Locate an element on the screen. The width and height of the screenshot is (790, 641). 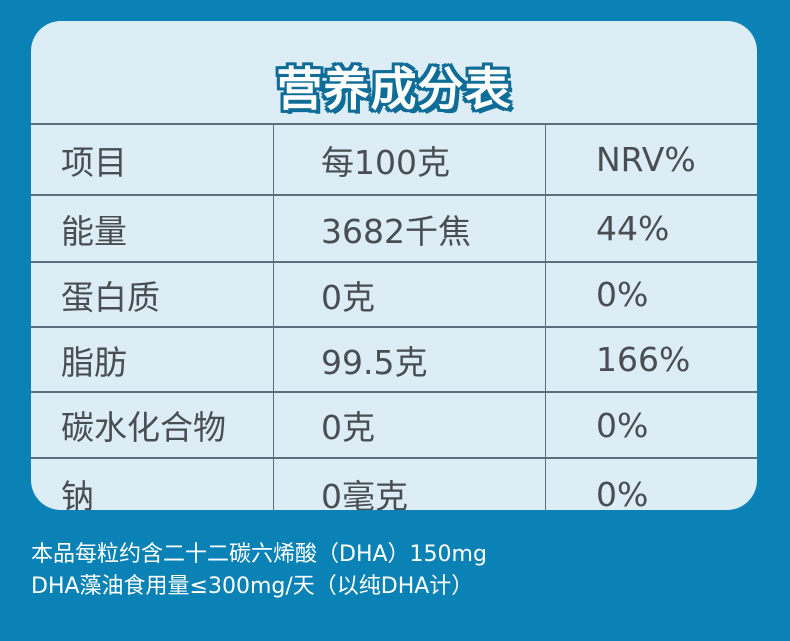
table-row-sodium: 钠 0毫克 0% is located at coordinates (394, 483).